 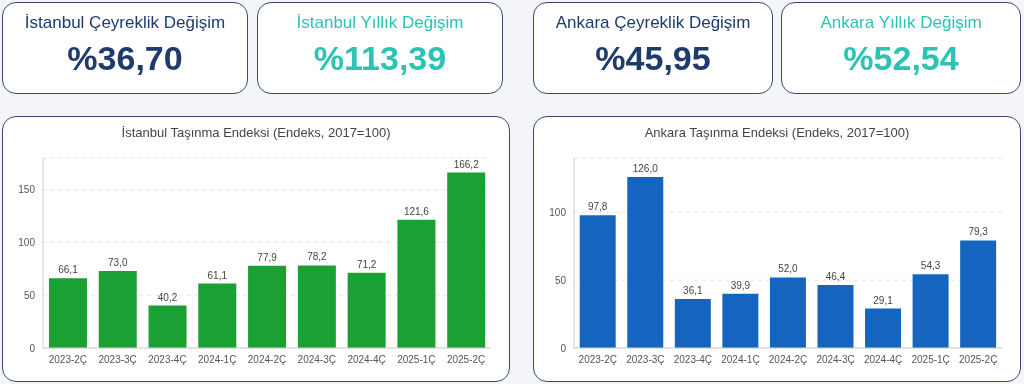 What do you see at coordinates (653, 23) in the screenshot?
I see `text: Ankara Çeyreklik Değişim` at bounding box center [653, 23].